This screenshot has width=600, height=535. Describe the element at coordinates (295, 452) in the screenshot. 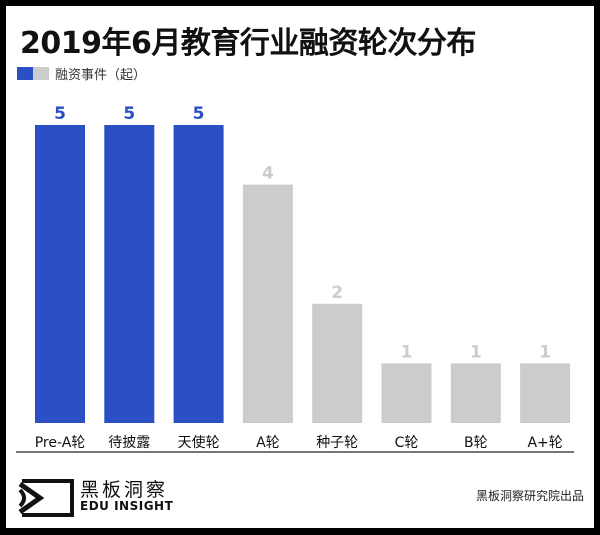

I see `x-axis-line` at that location.